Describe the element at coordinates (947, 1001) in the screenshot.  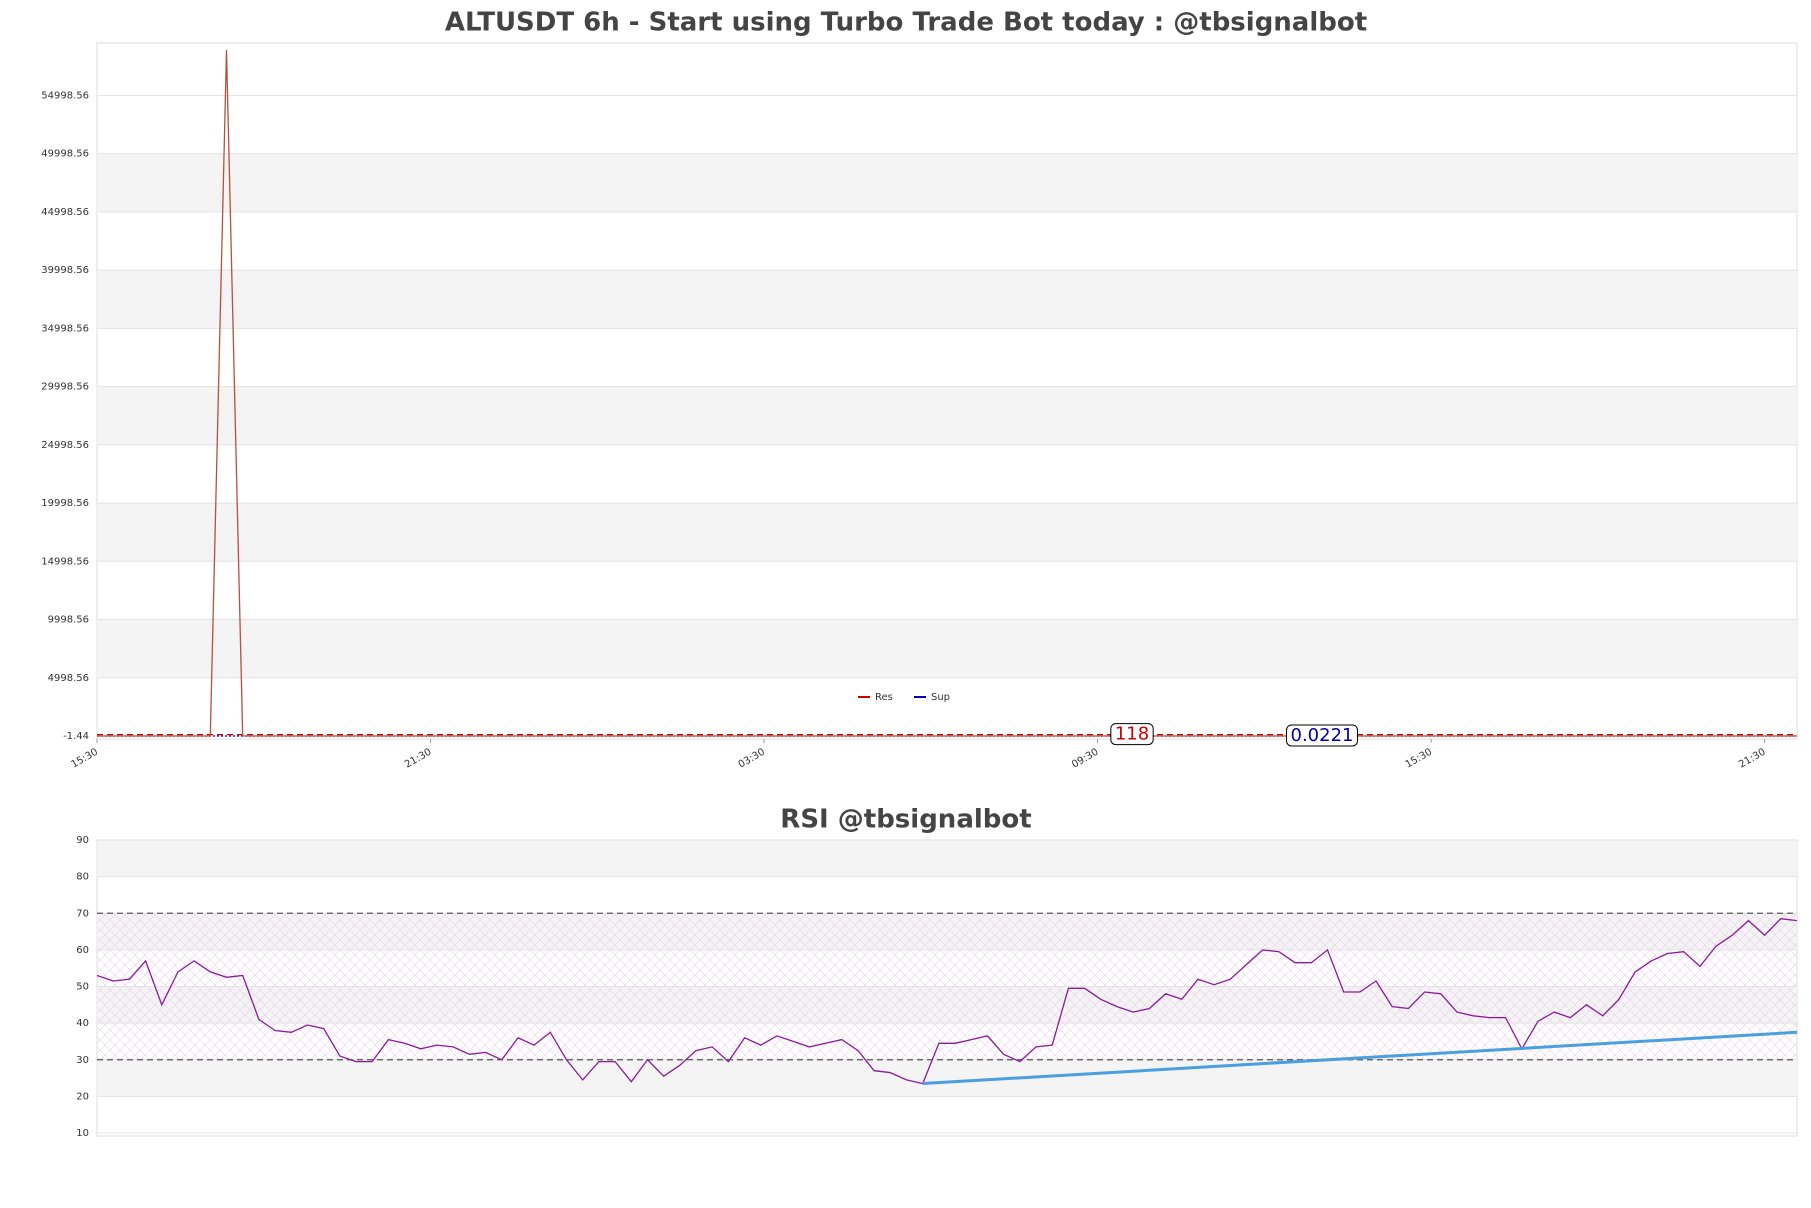
I see `data-line` at that location.